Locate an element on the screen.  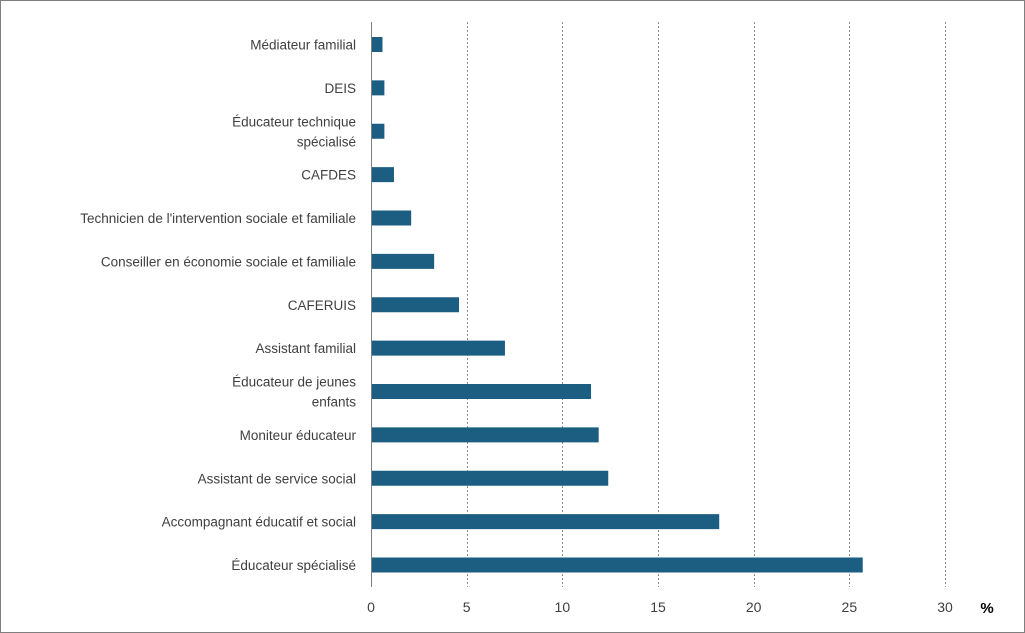
x-tick-labels: 0 5 10 15 20 25 30 is located at coordinates (660, 607).